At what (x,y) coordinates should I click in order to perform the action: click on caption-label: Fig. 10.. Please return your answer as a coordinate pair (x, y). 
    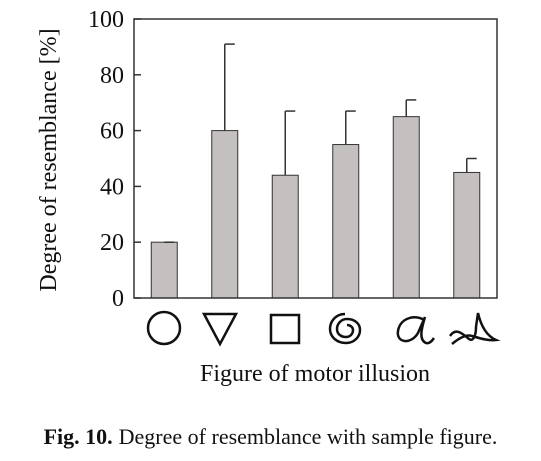
    Looking at the image, I should click on (78, 436).